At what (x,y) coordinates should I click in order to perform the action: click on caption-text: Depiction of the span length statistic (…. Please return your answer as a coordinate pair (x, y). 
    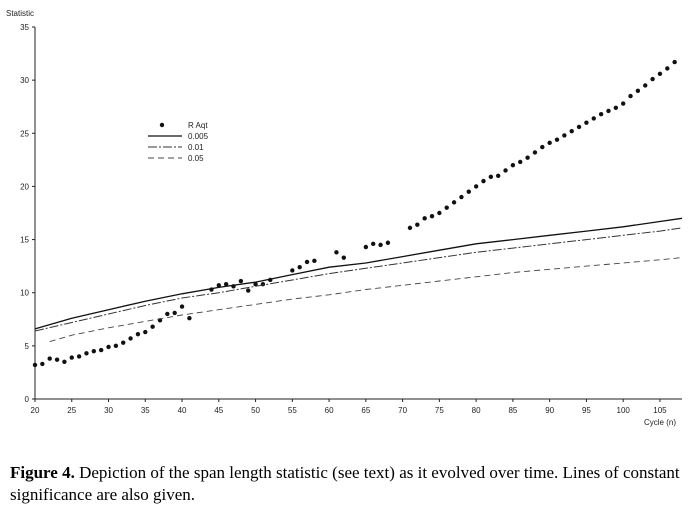
    Looking at the image, I should click on (345, 483).